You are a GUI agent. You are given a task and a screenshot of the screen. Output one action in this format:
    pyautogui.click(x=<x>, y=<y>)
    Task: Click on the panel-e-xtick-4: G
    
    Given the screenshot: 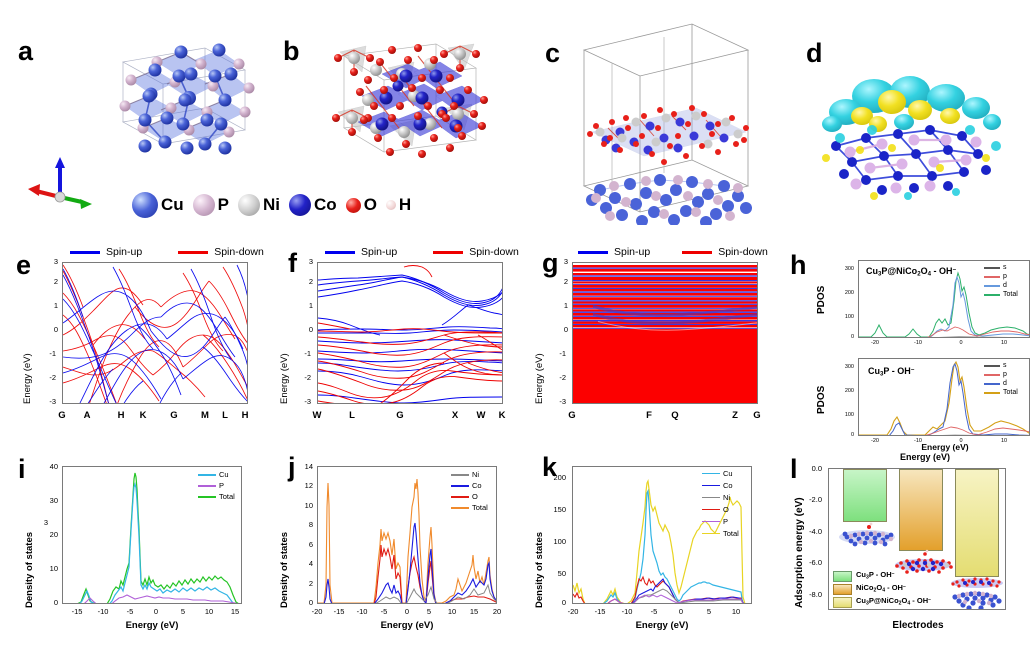 What is the action you would take?
    pyautogui.click(x=174, y=415)
    